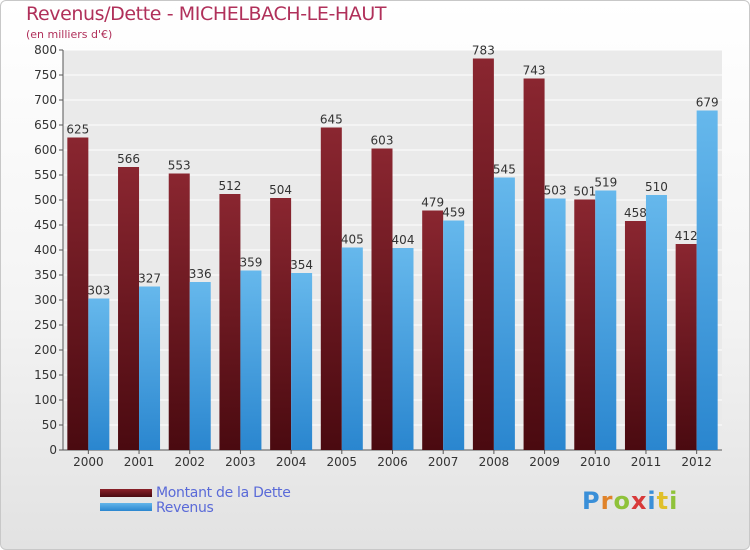 The image size is (750, 550). I want to click on x-tick-label: 2009, so click(544, 462).